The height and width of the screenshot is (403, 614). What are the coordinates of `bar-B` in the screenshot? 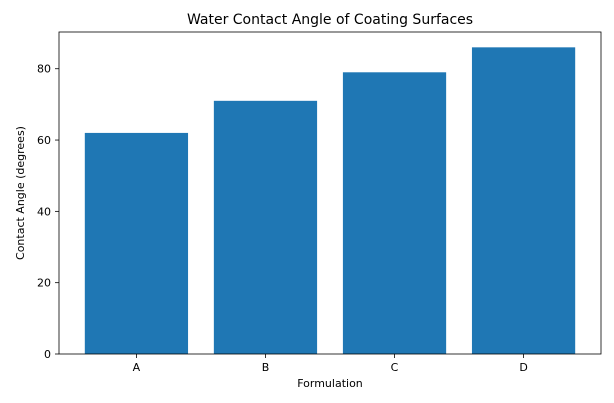 It's located at (265, 227).